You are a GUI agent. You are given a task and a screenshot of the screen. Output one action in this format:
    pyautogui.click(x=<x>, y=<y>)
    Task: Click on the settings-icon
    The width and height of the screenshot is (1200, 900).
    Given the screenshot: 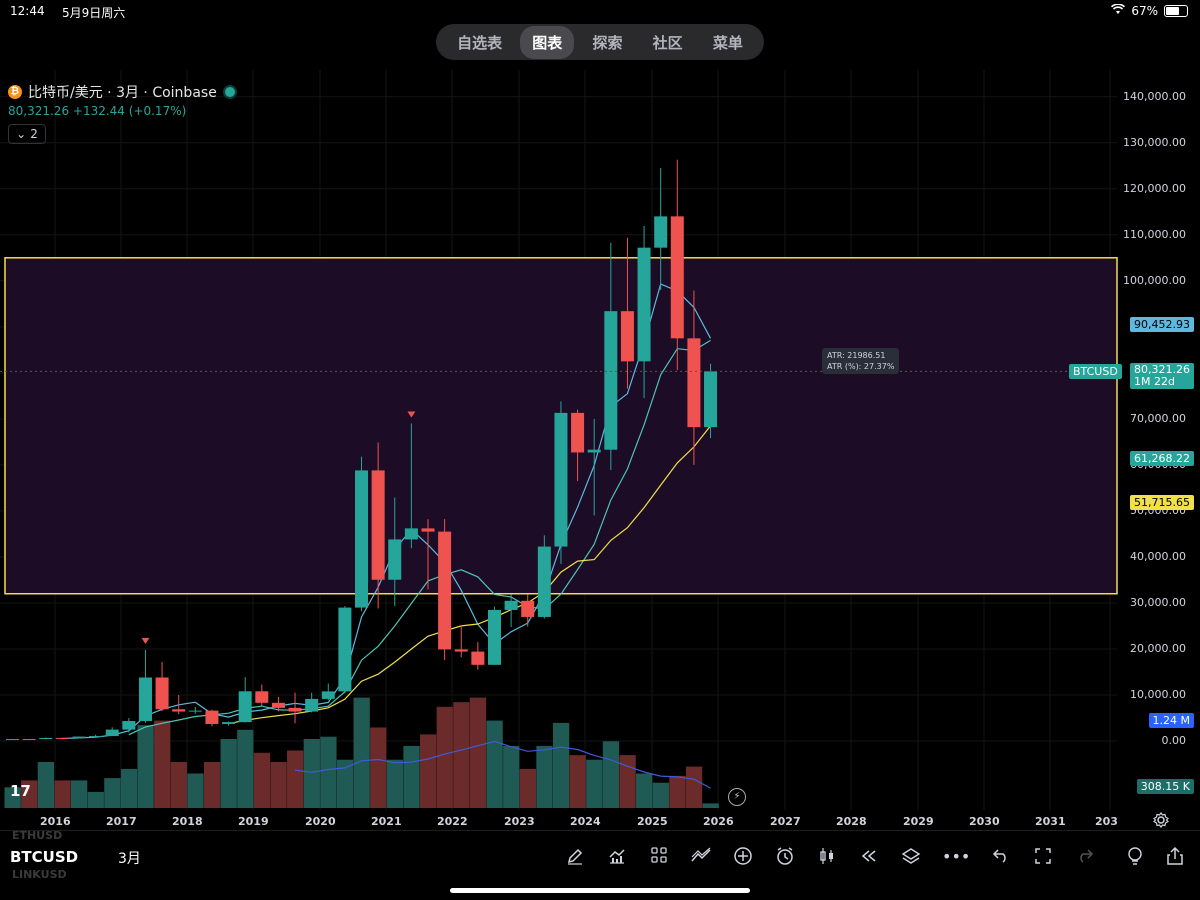 What is the action you would take?
    pyautogui.click(x=1161, y=820)
    